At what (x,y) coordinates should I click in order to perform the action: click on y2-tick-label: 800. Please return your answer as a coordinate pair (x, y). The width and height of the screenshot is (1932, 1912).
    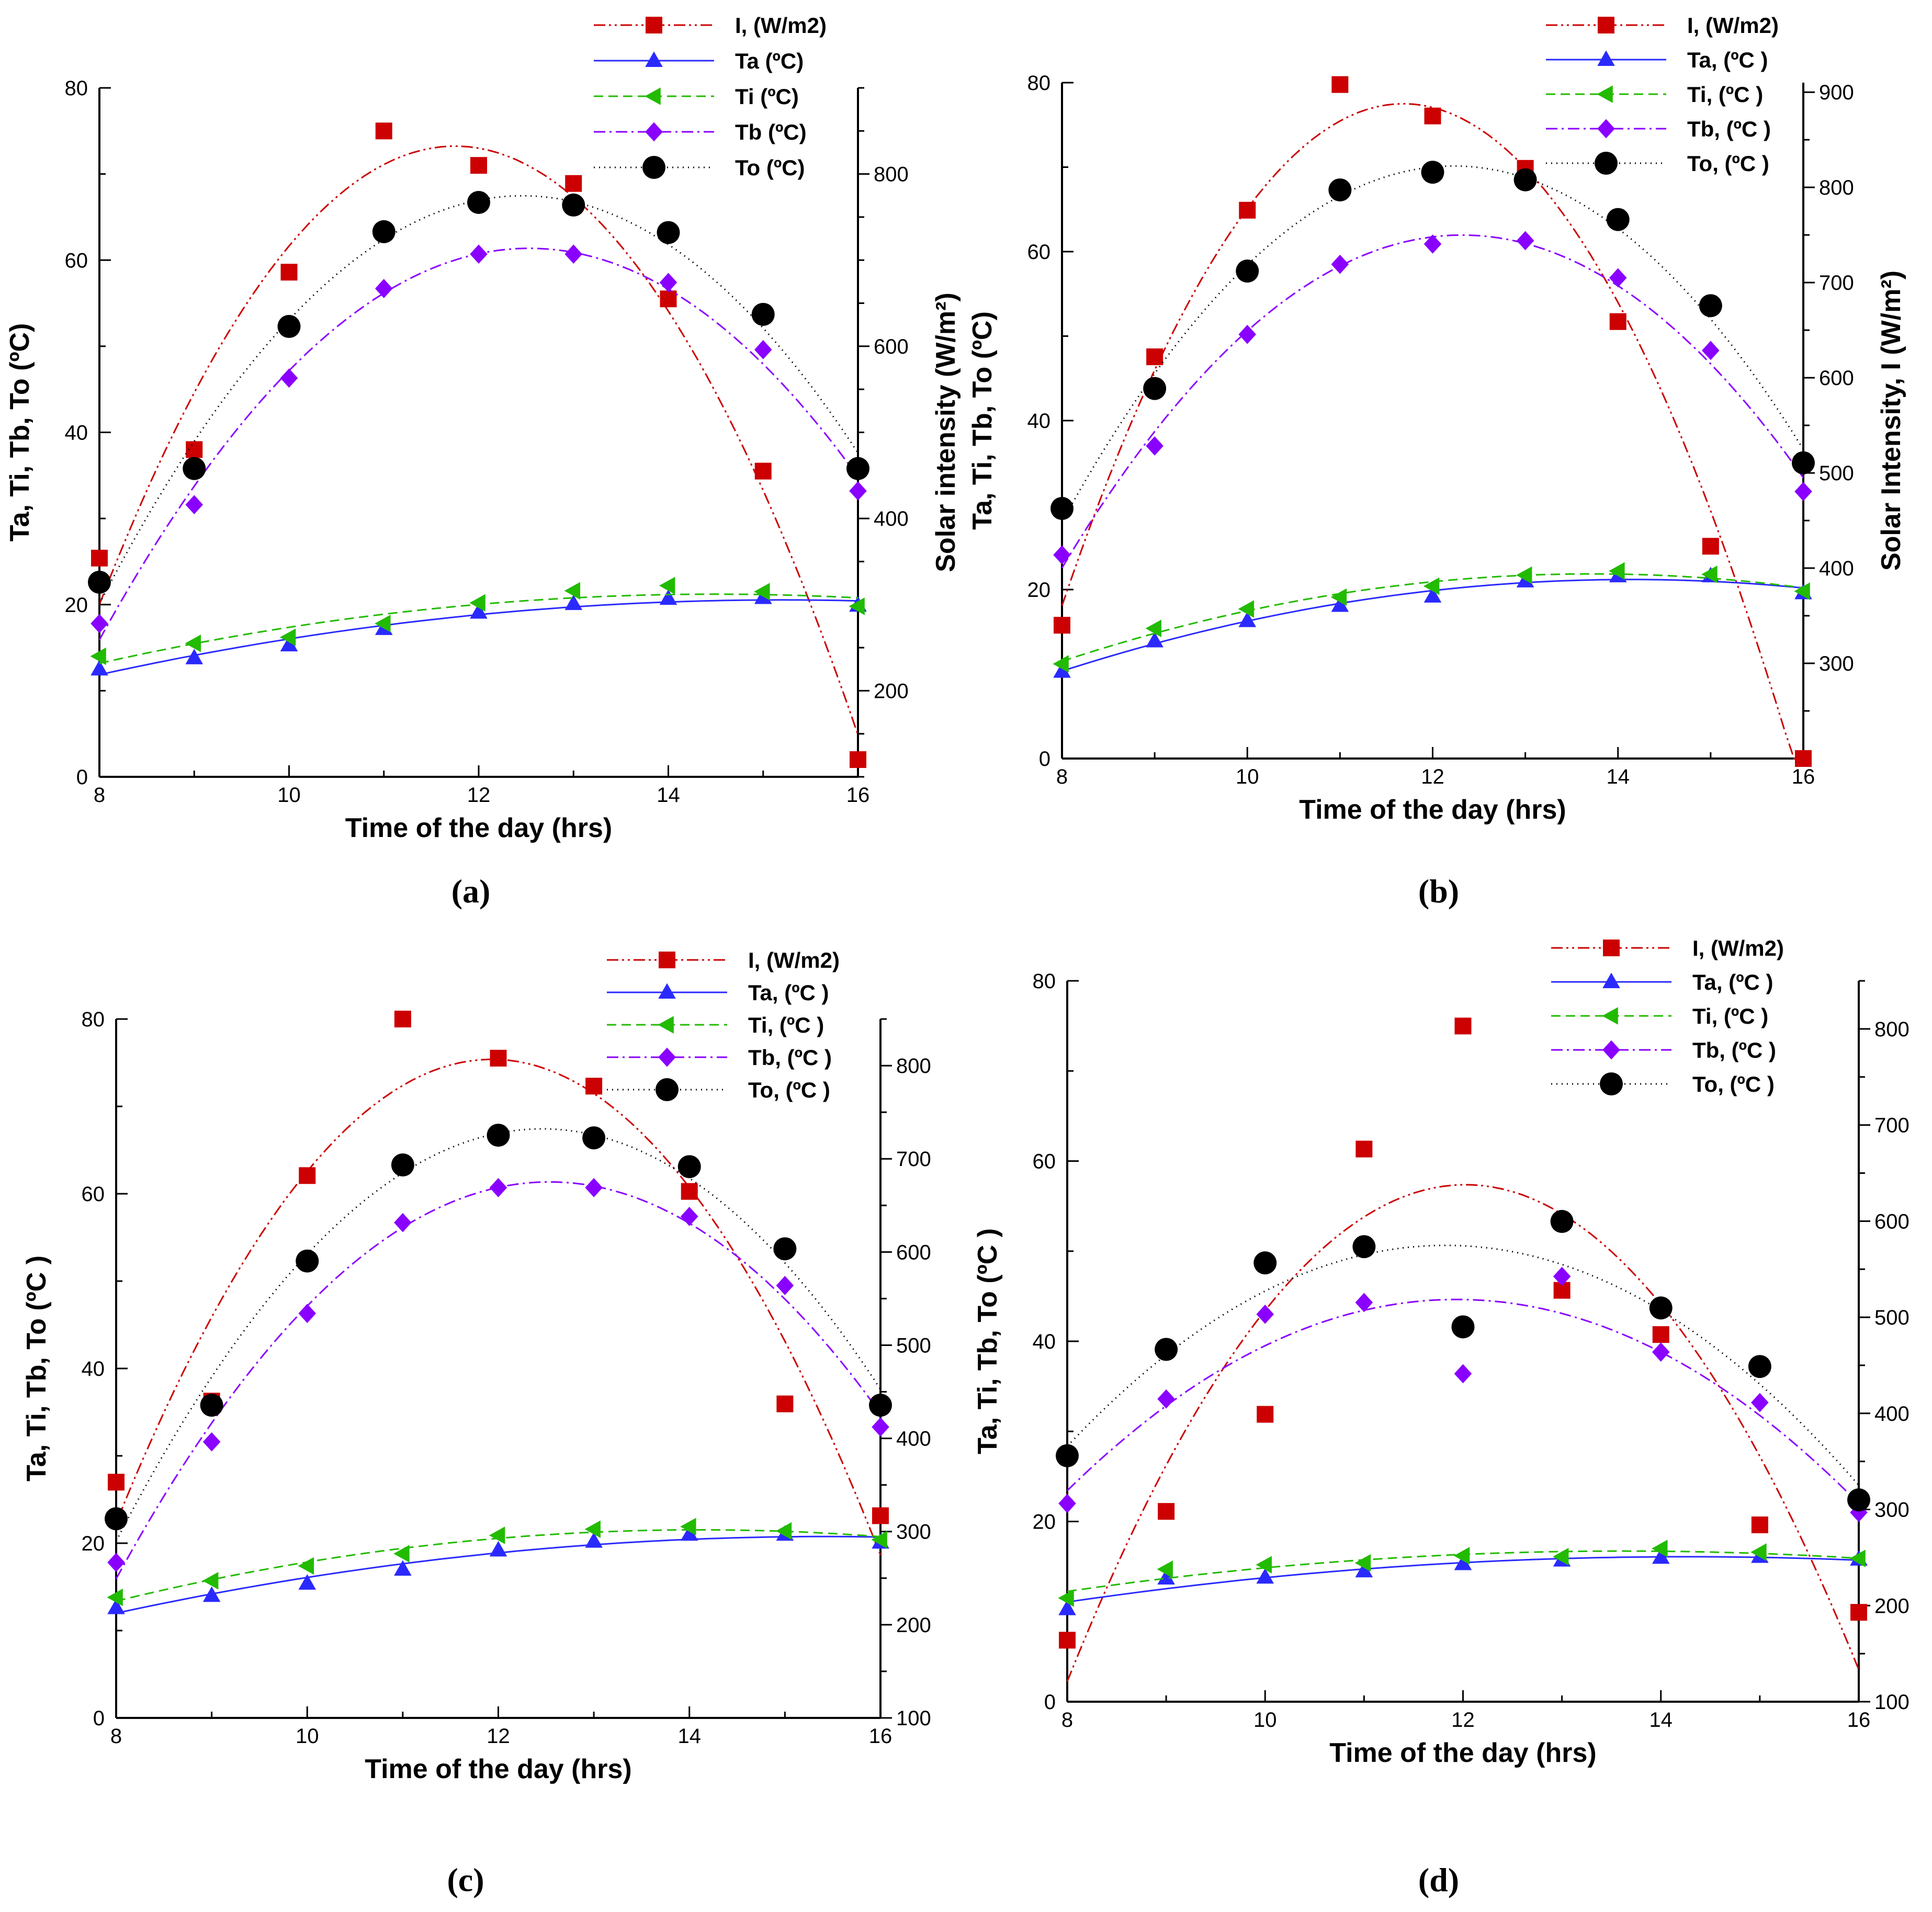
    Looking at the image, I should click on (1836, 187).